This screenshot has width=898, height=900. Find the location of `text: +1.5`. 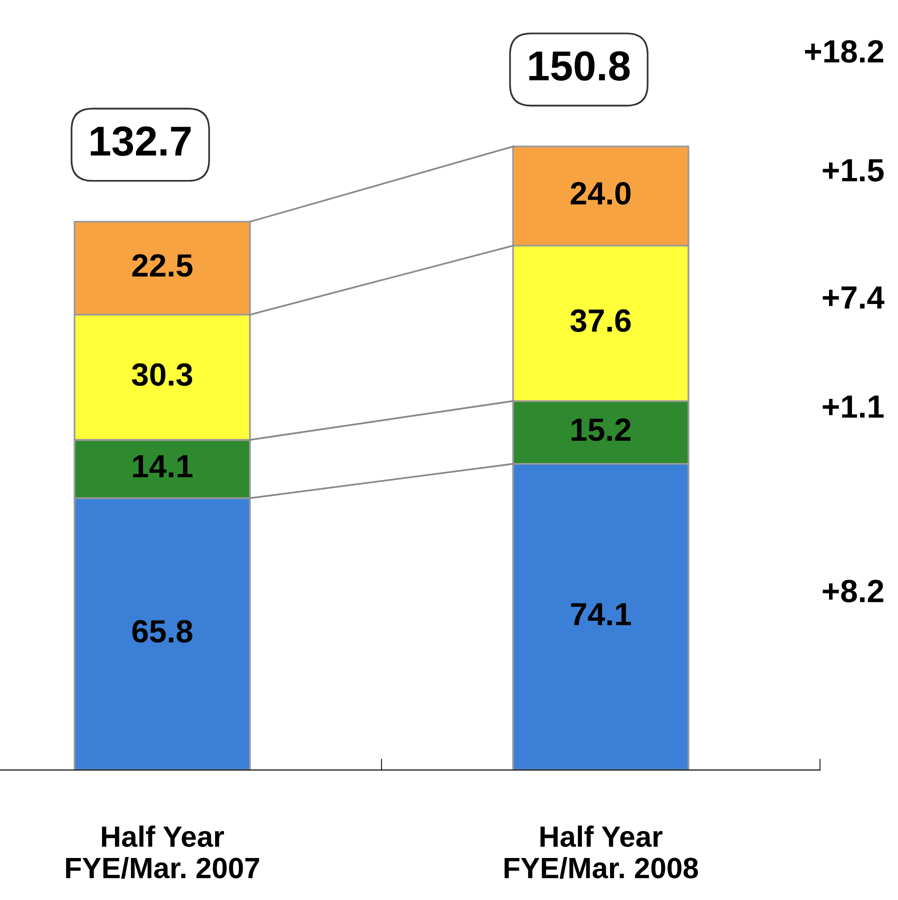

text: +1.5 is located at coordinates (853, 170).